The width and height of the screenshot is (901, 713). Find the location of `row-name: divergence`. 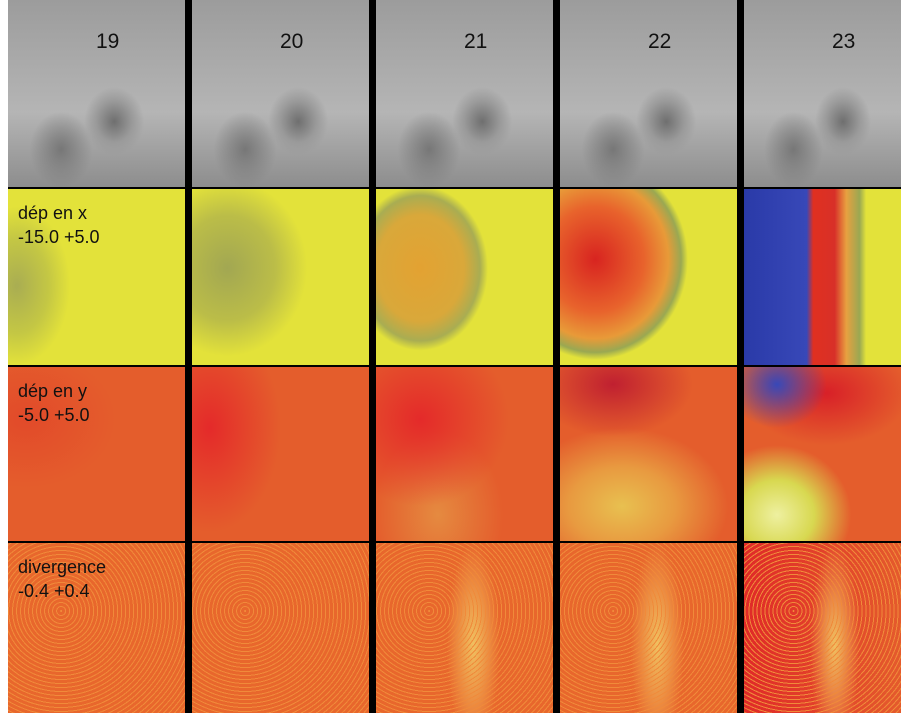

row-name: divergence is located at coordinates (62, 567).